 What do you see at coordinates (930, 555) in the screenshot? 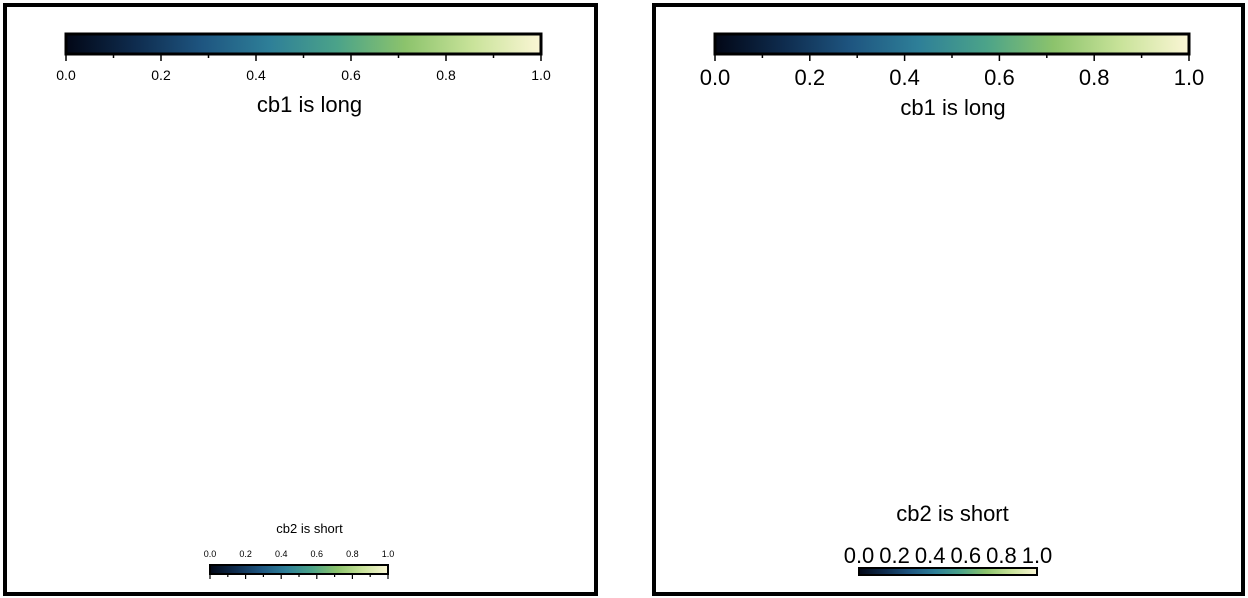
I see `tick-label-right-cb2: 0.4` at bounding box center [930, 555].